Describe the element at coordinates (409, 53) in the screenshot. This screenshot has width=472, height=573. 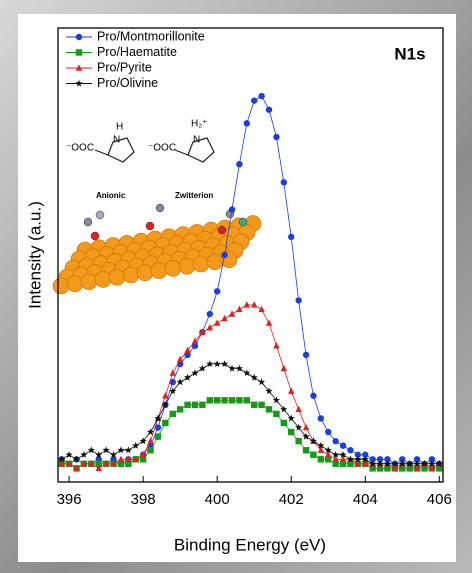
I see `annotation: N1s` at that location.